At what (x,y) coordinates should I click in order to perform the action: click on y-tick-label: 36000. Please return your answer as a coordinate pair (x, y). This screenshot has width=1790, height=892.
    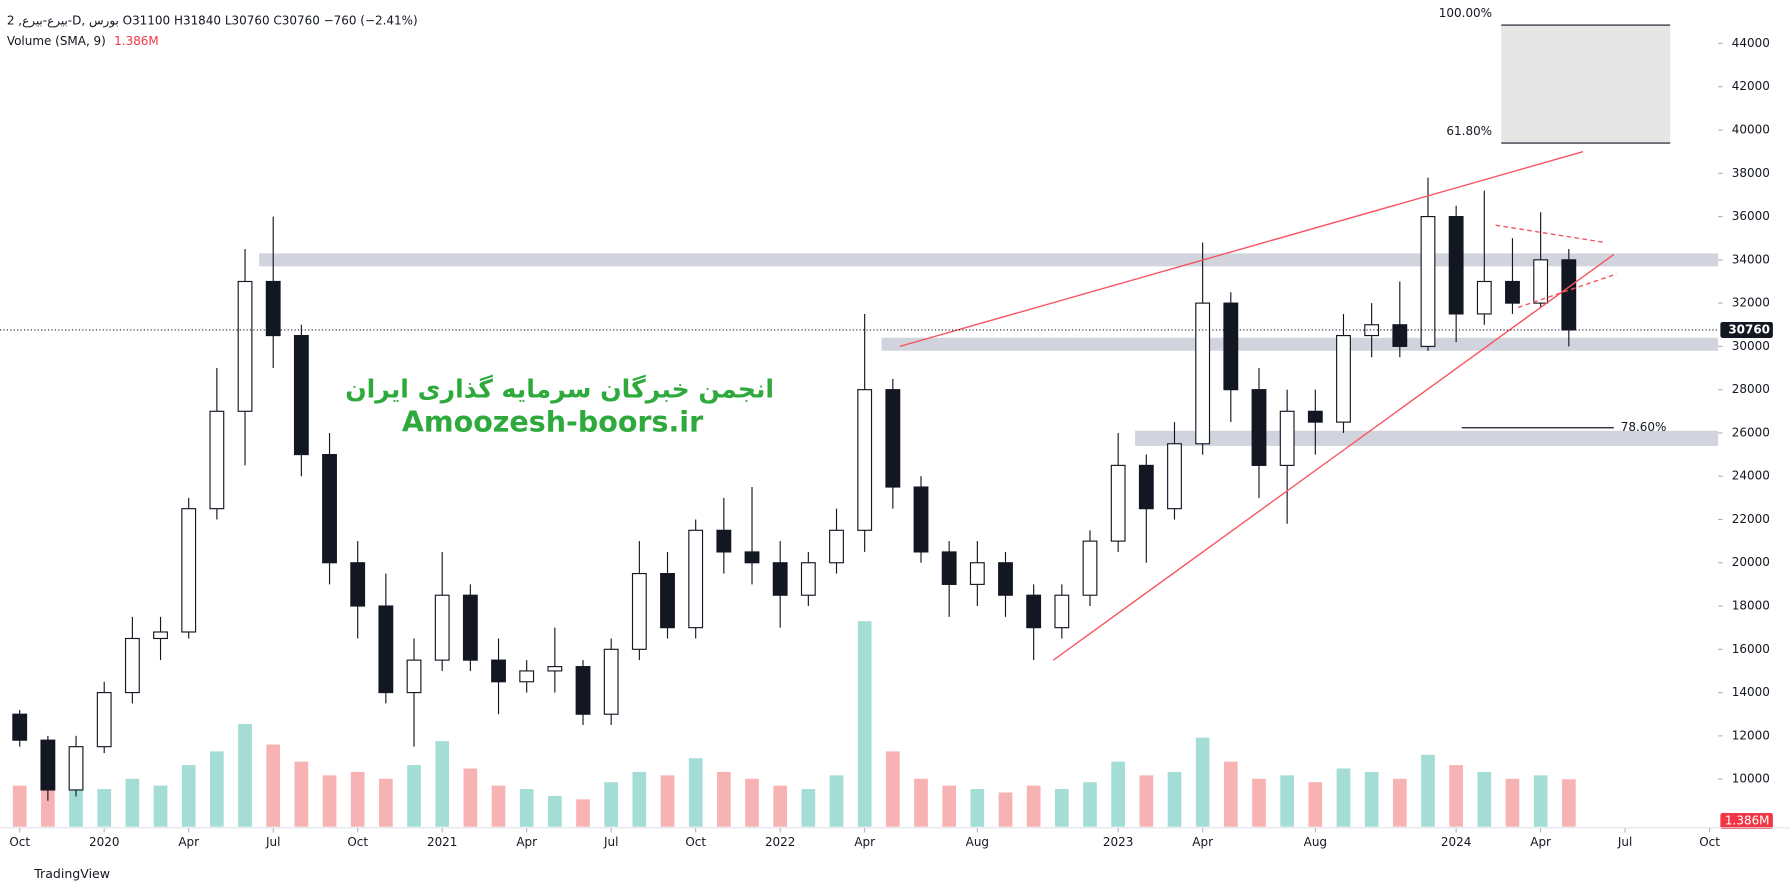
    Looking at the image, I should click on (1751, 216).